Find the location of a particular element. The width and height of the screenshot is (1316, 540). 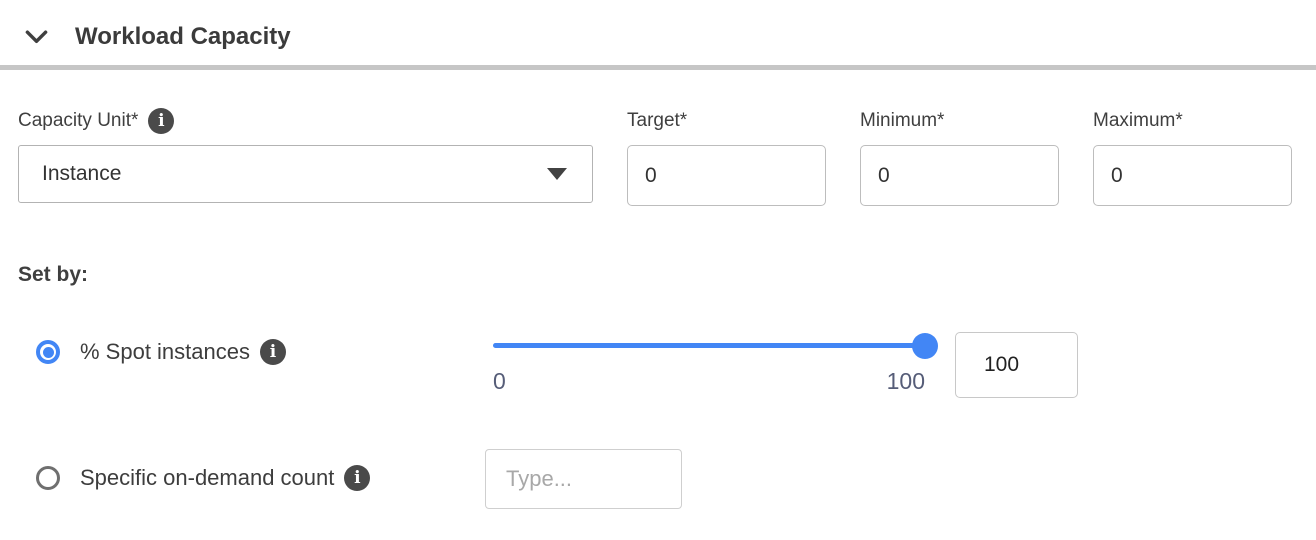

maximum-input is located at coordinates (1192, 175).